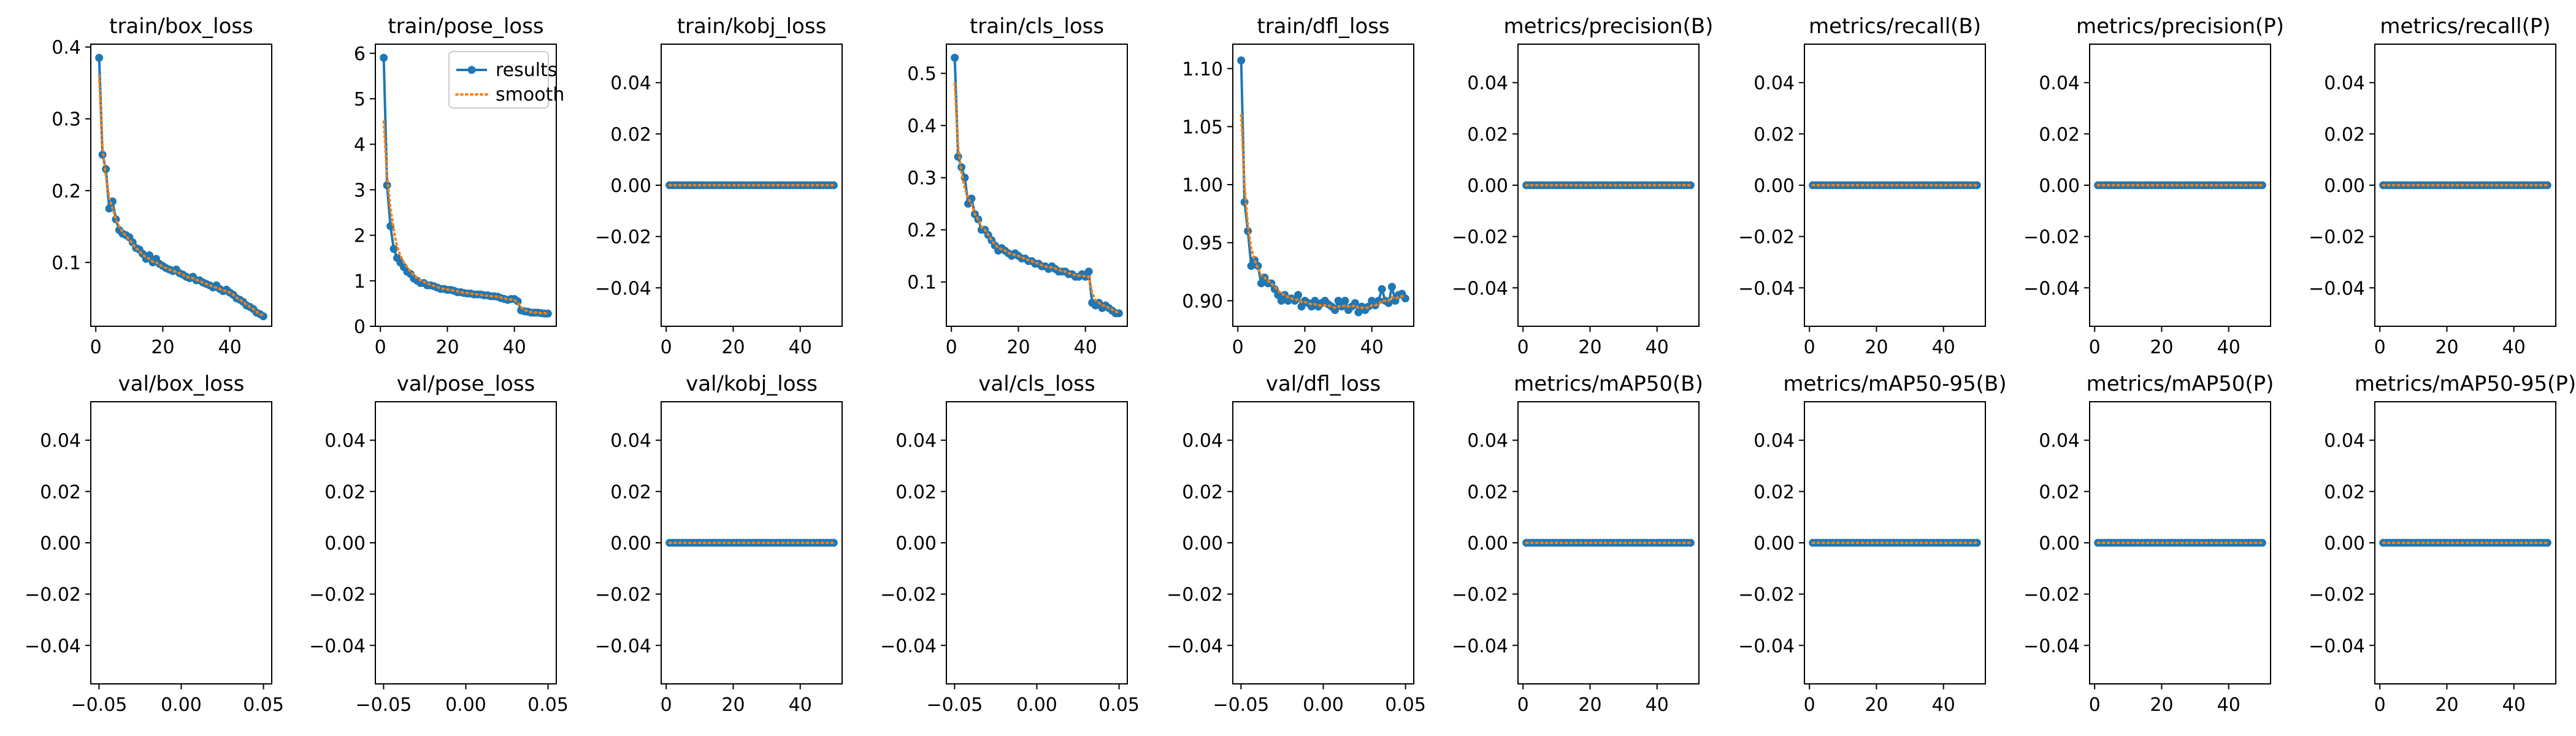 The height and width of the screenshot is (736, 2576). I want to click on subplot: val/kobj_loss 0 20 40 −0.04 −0.02 0.00 0.02 0.04, so click(719, 544).